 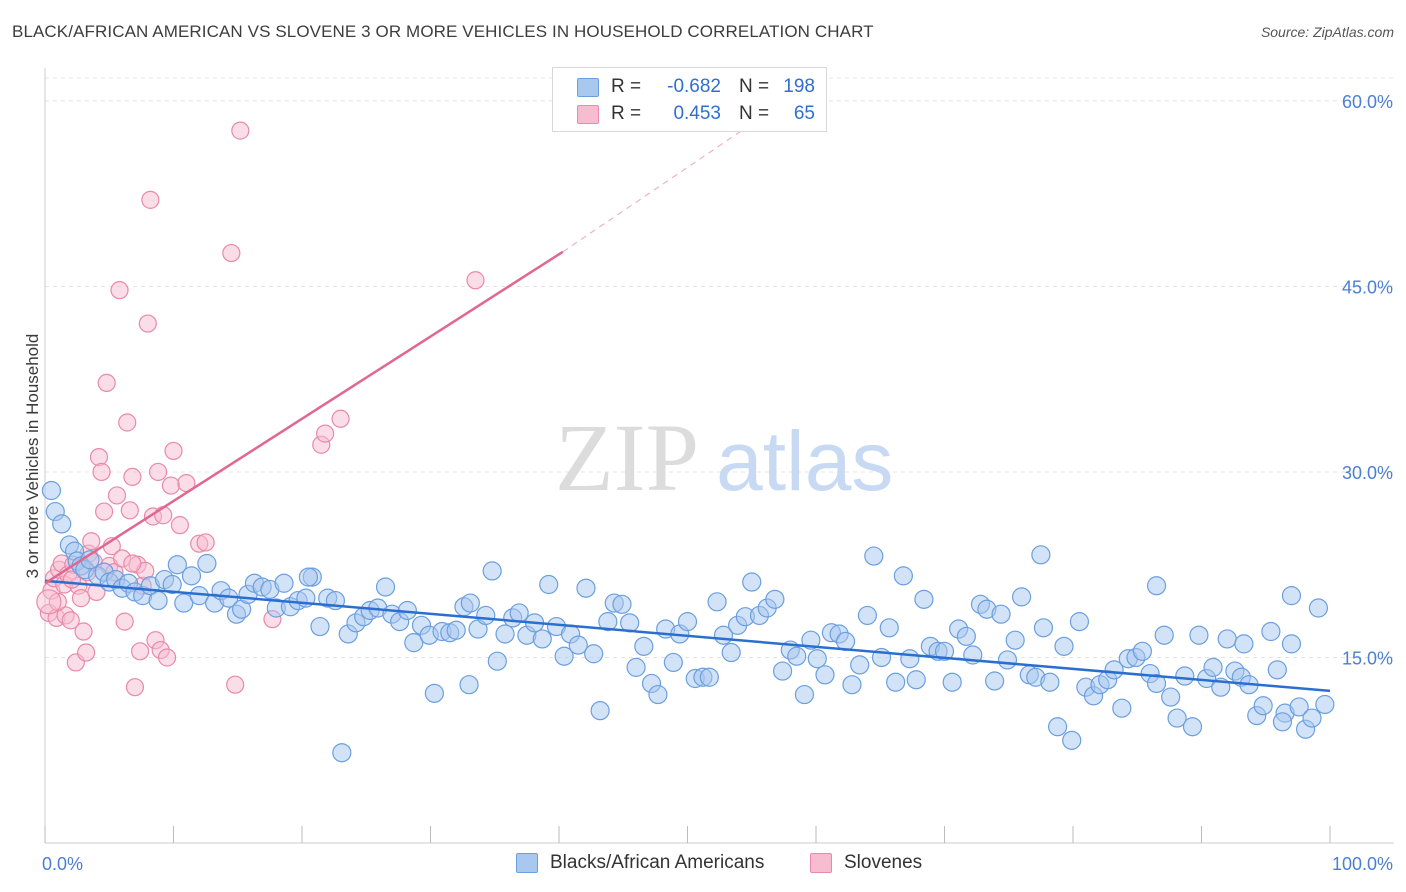 What do you see at coordinates (62, 864) in the screenshot?
I see `x-tick-label-min: 0.0%` at bounding box center [62, 864].